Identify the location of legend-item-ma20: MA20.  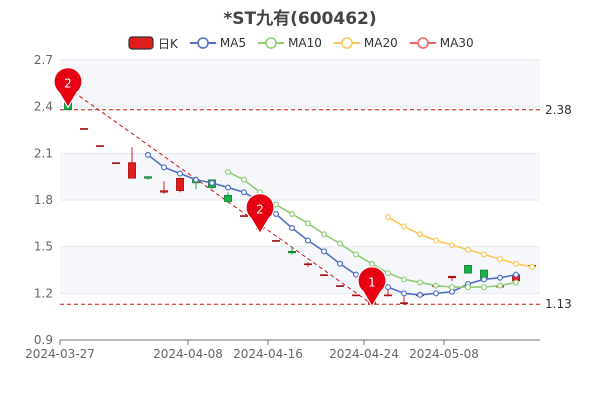
(365, 43).